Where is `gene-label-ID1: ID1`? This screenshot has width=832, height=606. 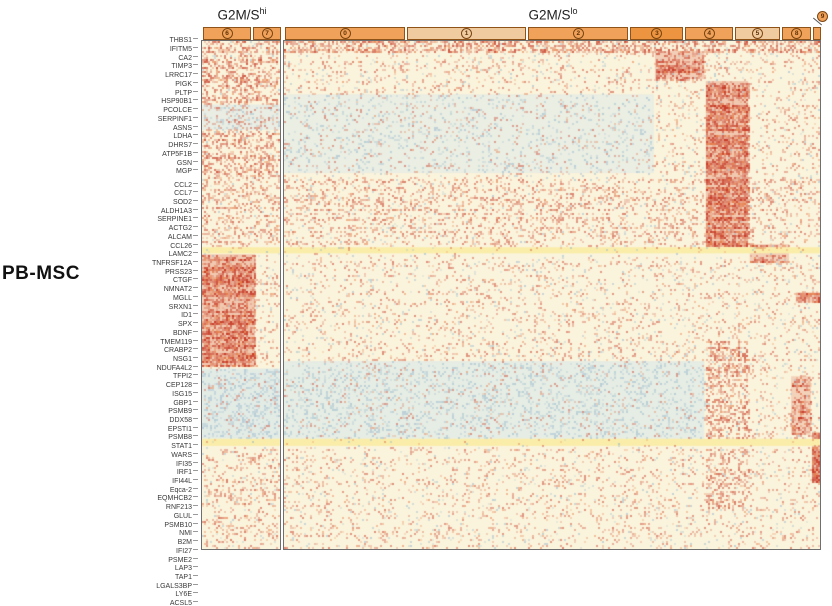
gene-label-ID1: ID1 is located at coordinates (129, 316).